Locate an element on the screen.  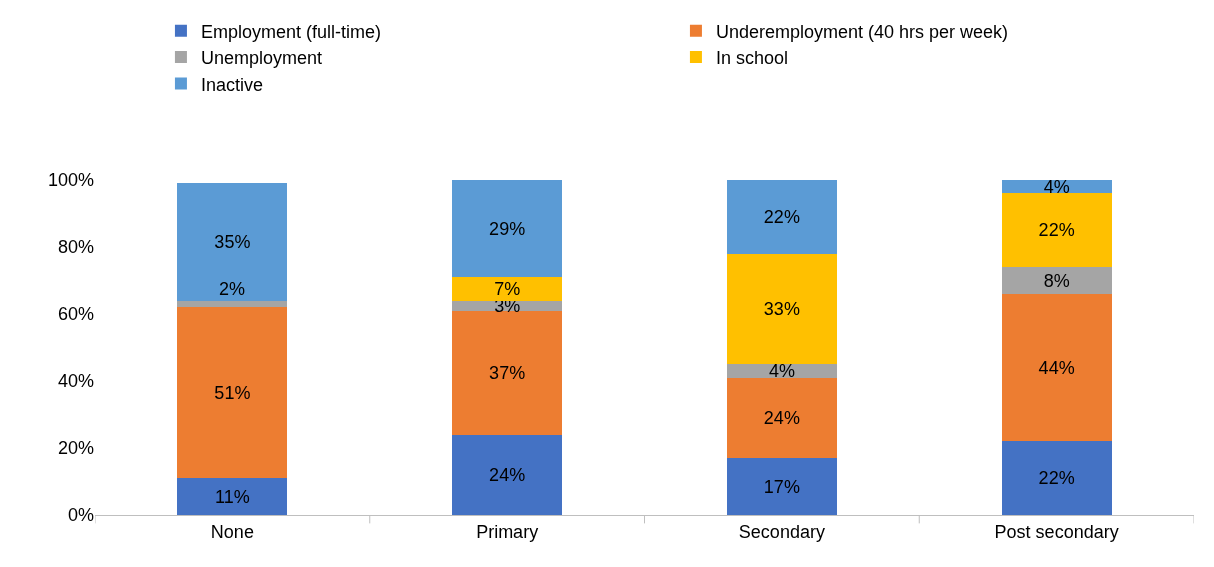
data-label: 44% is located at coordinates (1056, 367).